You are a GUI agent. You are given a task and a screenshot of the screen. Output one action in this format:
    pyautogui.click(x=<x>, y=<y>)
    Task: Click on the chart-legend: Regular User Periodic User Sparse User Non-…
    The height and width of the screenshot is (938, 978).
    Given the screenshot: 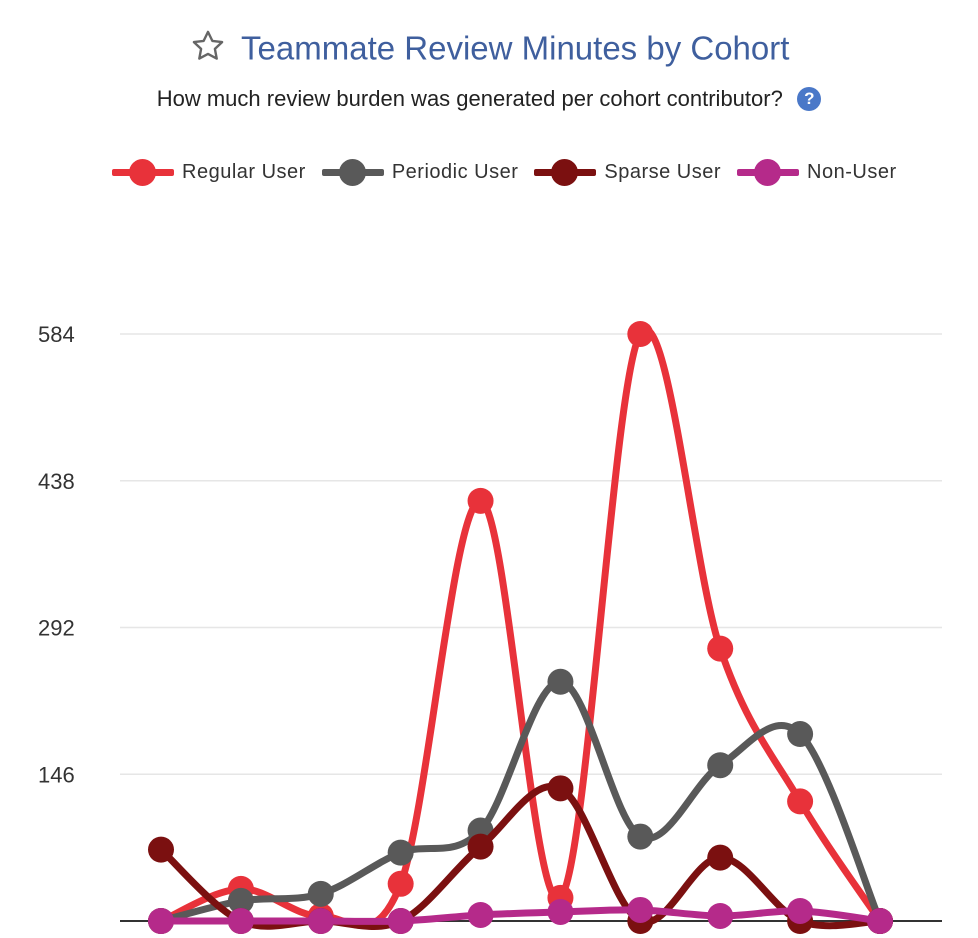 What is the action you would take?
    pyautogui.click(x=512, y=172)
    